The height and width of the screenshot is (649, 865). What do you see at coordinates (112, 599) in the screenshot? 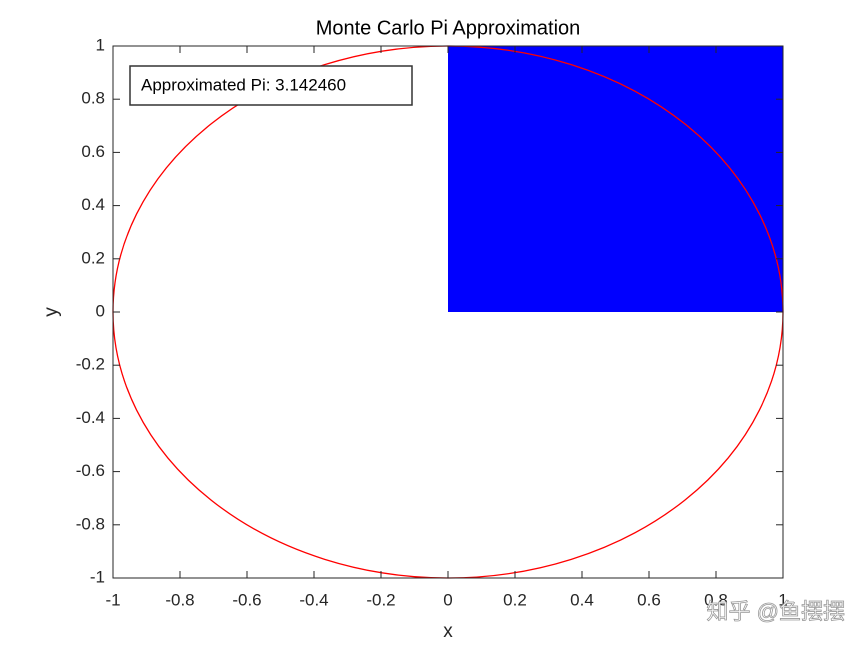
I see `x-tick-label: -1` at bounding box center [112, 599].